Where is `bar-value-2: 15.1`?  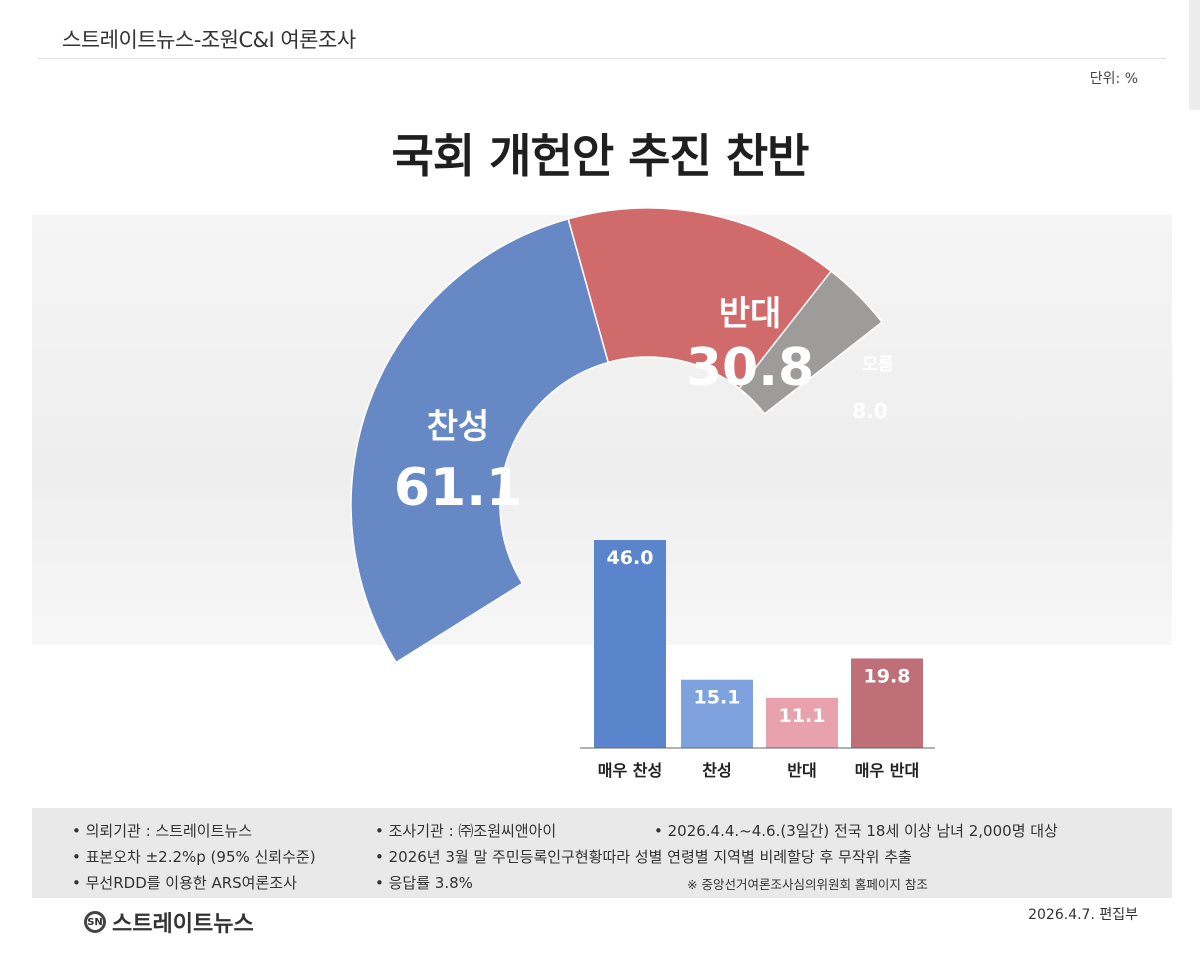
bar-value-2: 15.1 is located at coordinates (717, 698).